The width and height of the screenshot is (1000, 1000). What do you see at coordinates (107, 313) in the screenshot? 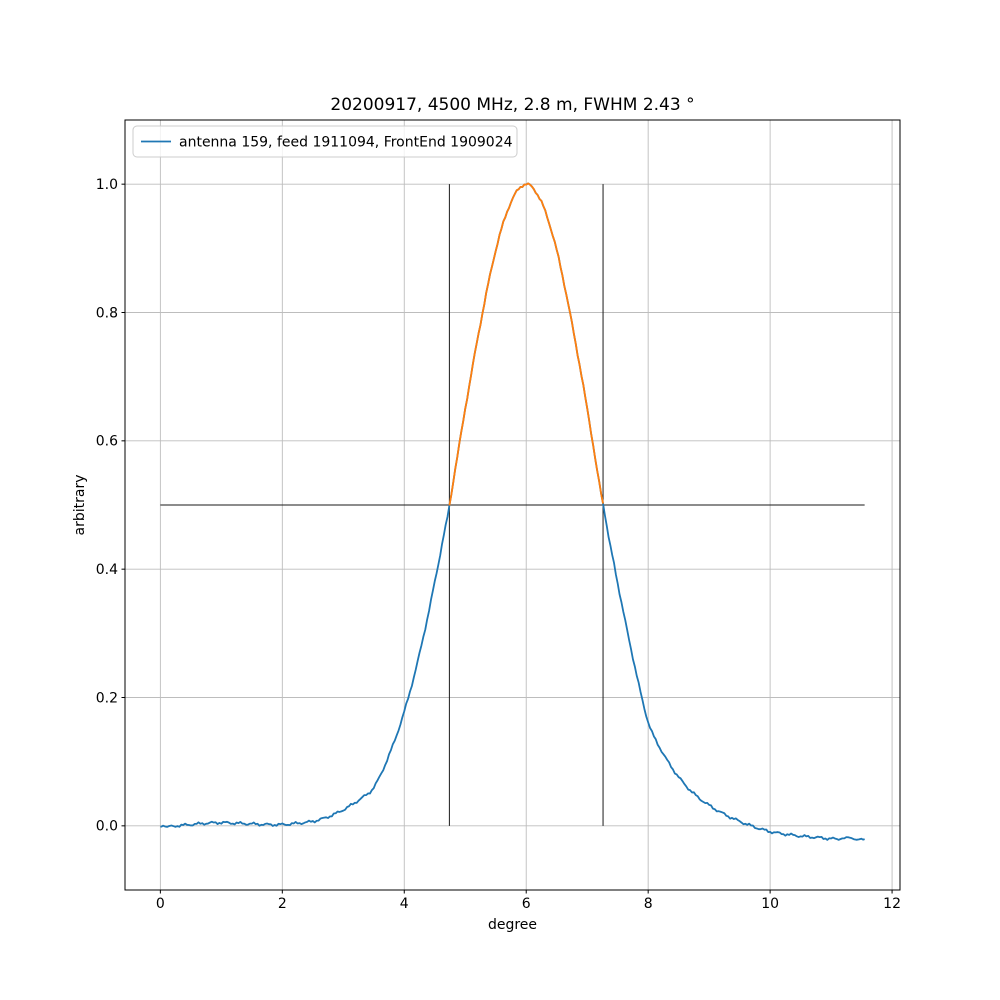
I see `y-tick-label: 0.8` at bounding box center [107, 313].